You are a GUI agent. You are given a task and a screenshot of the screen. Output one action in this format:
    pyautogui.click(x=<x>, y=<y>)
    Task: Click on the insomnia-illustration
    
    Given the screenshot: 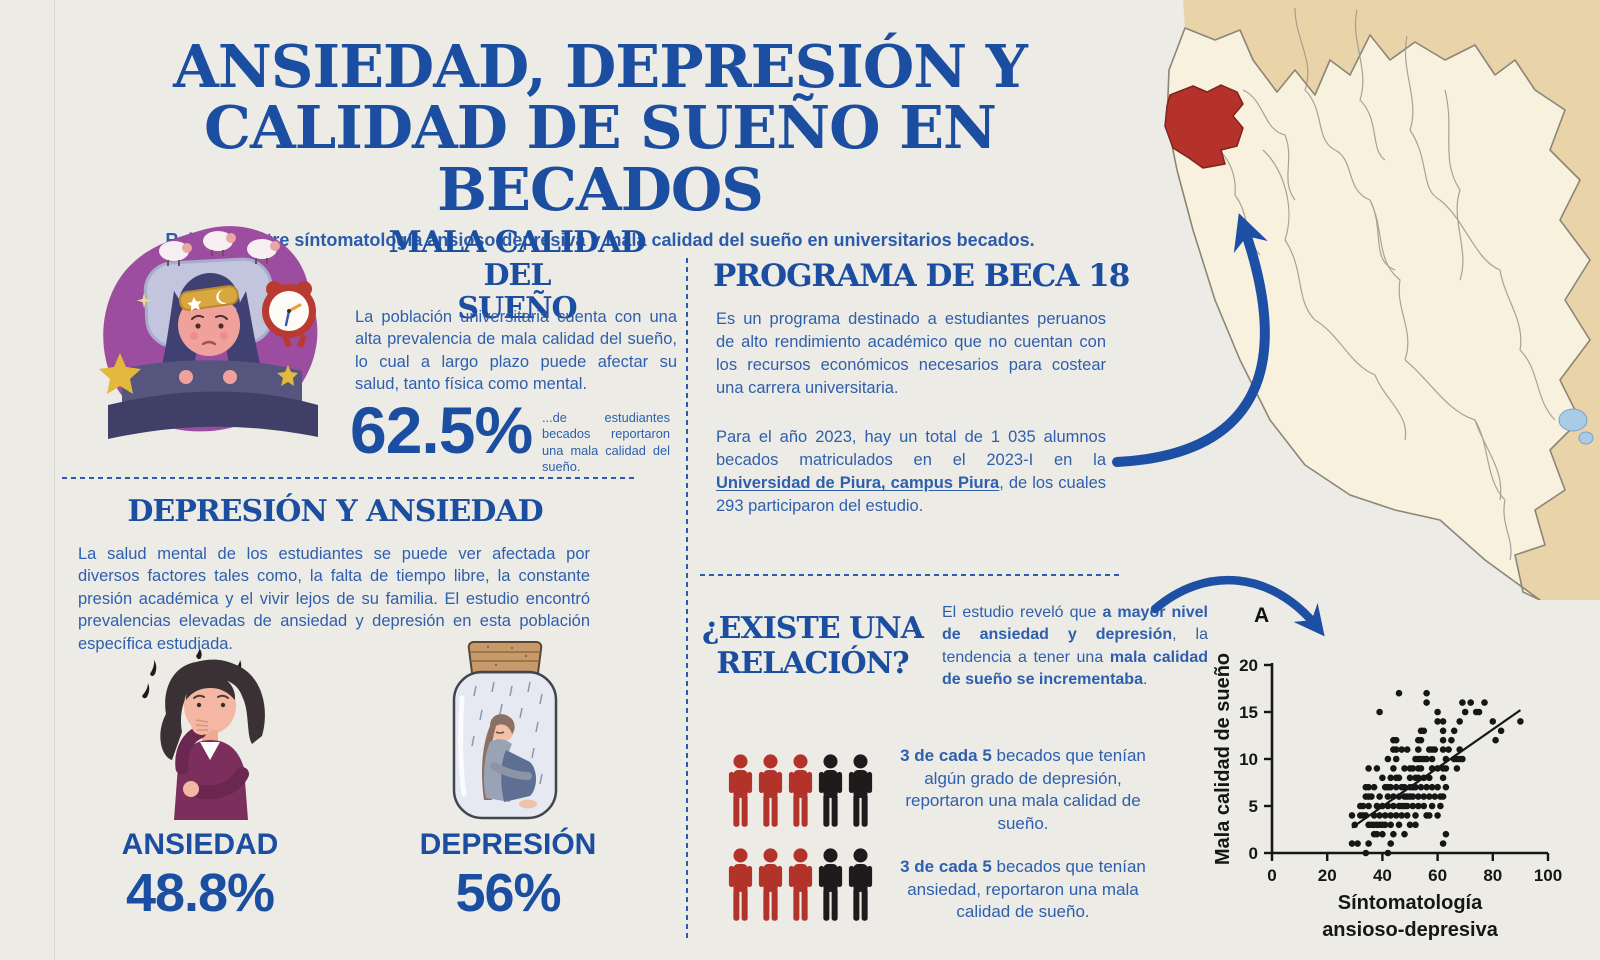 What is the action you would take?
    pyautogui.click(x=208, y=332)
    